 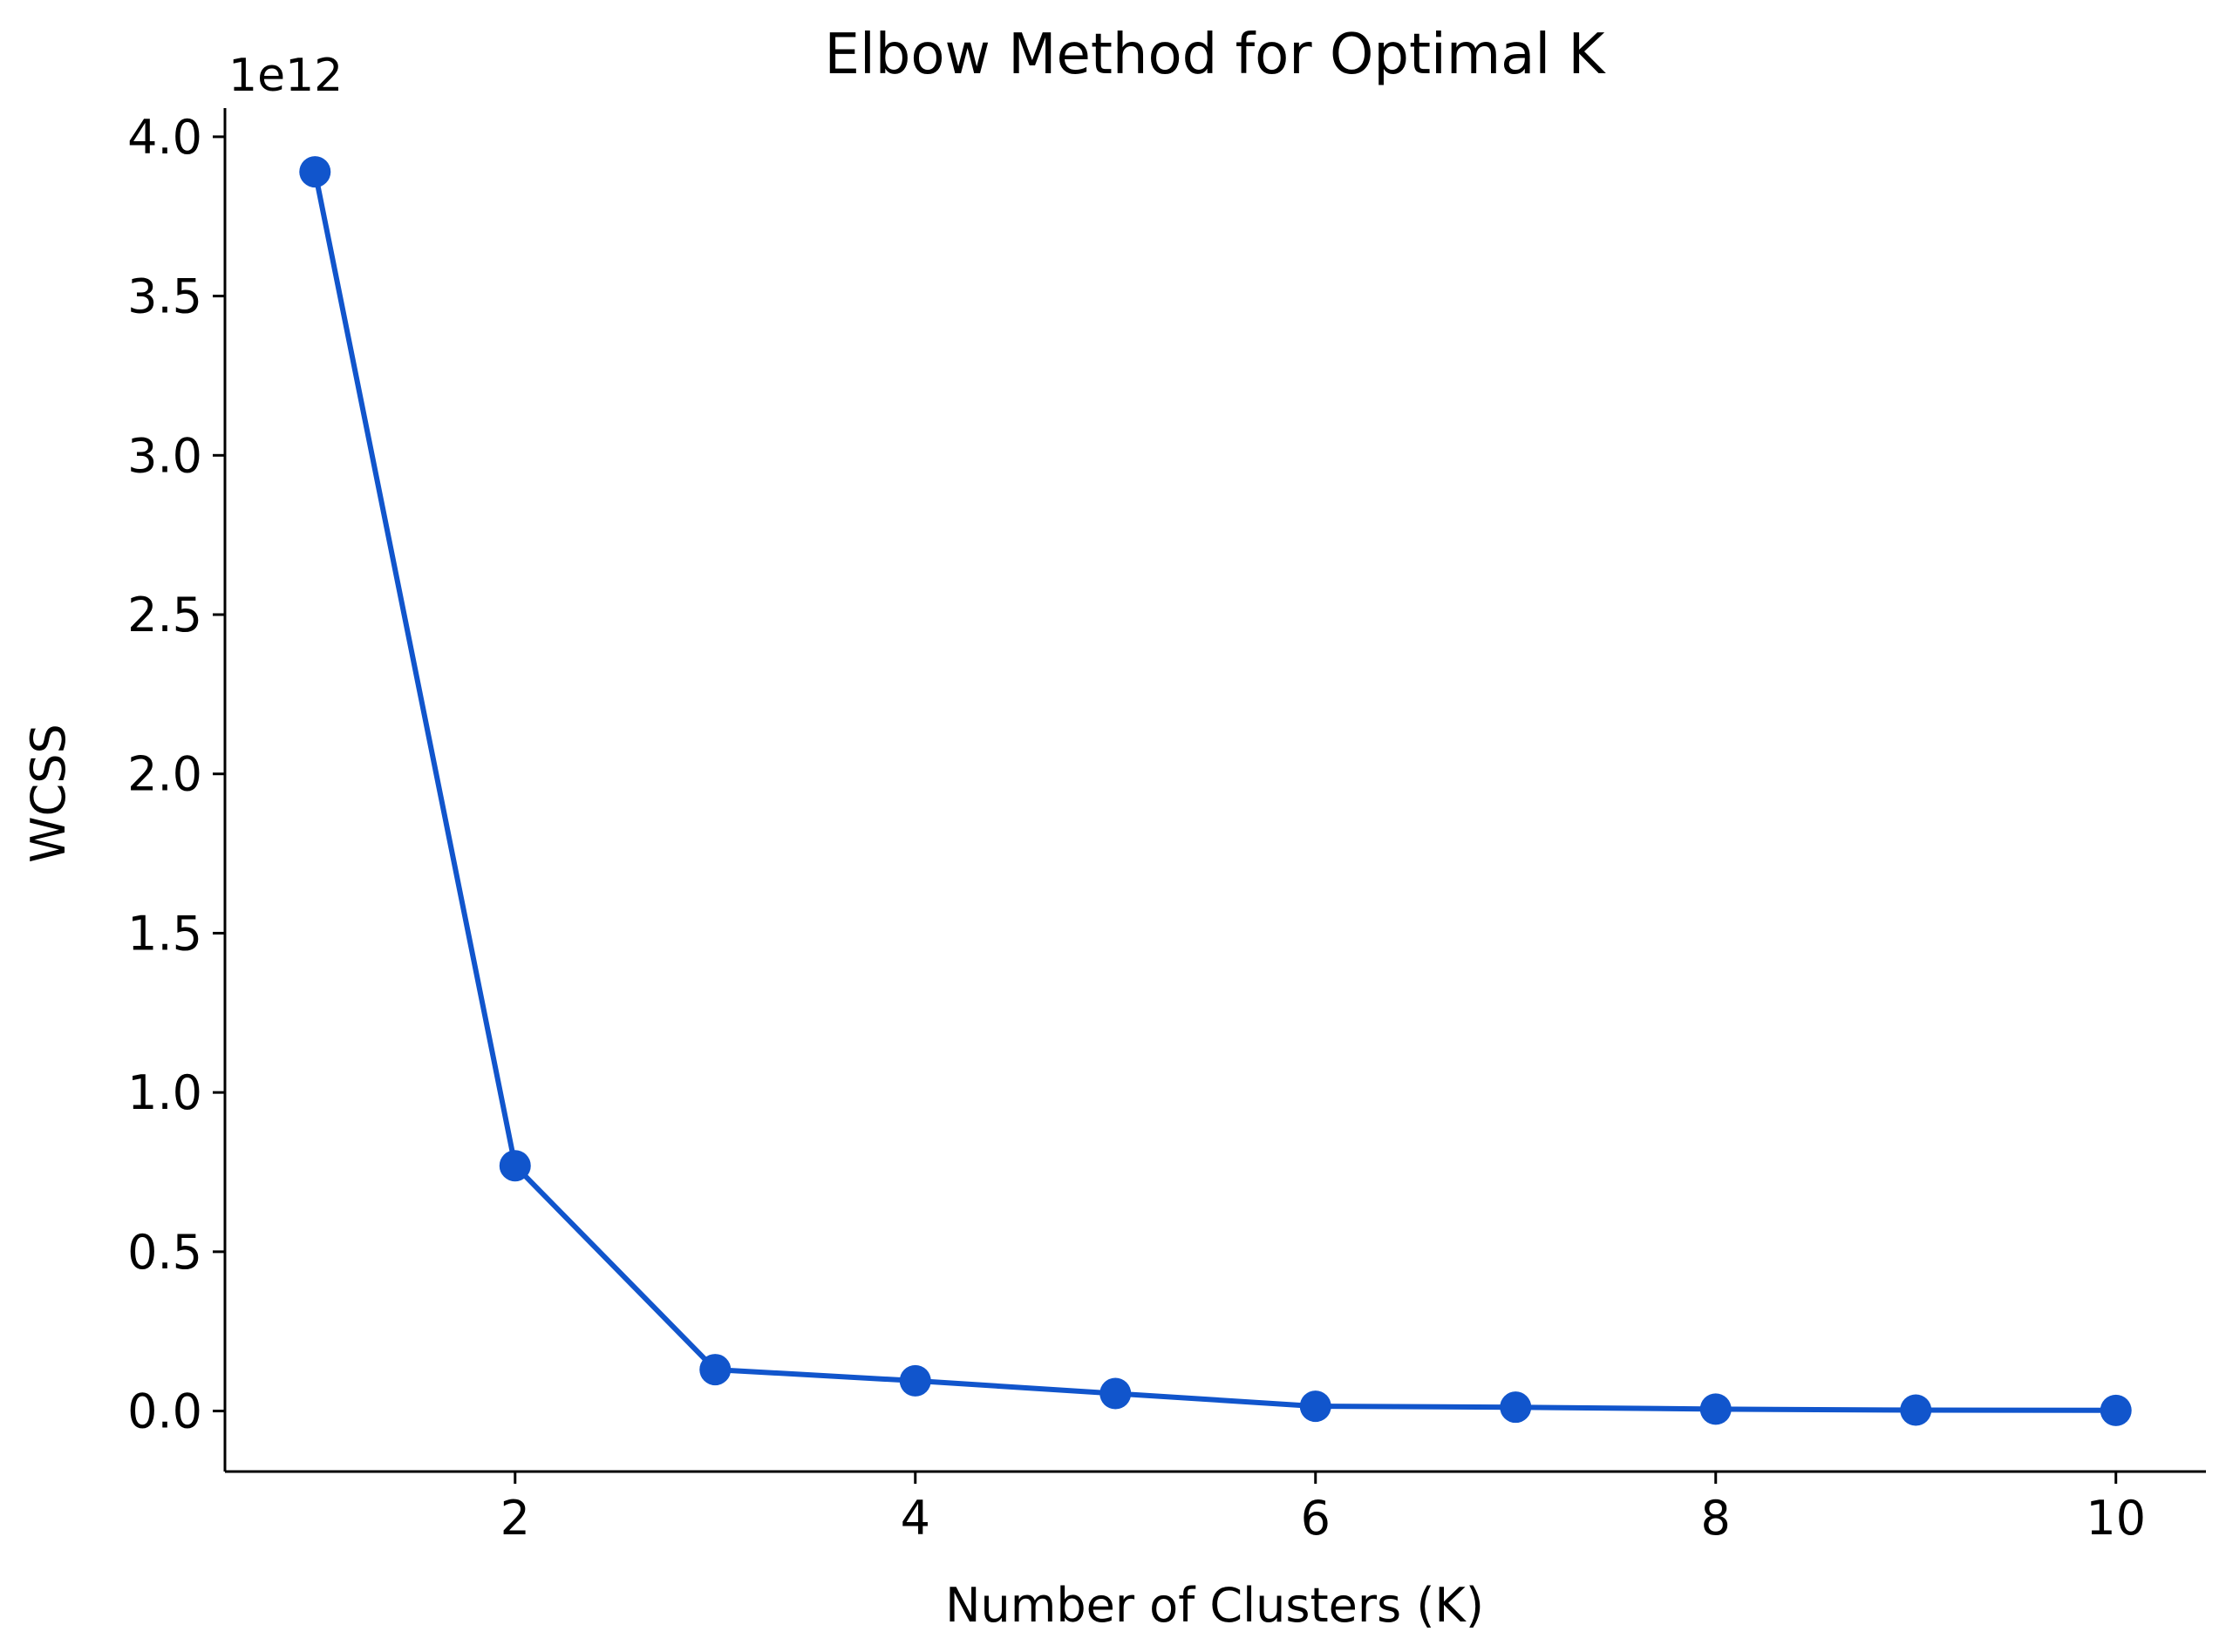 I want to click on x-axis-ticks: 2 4 6 8 10, so click(x=1323, y=1509).